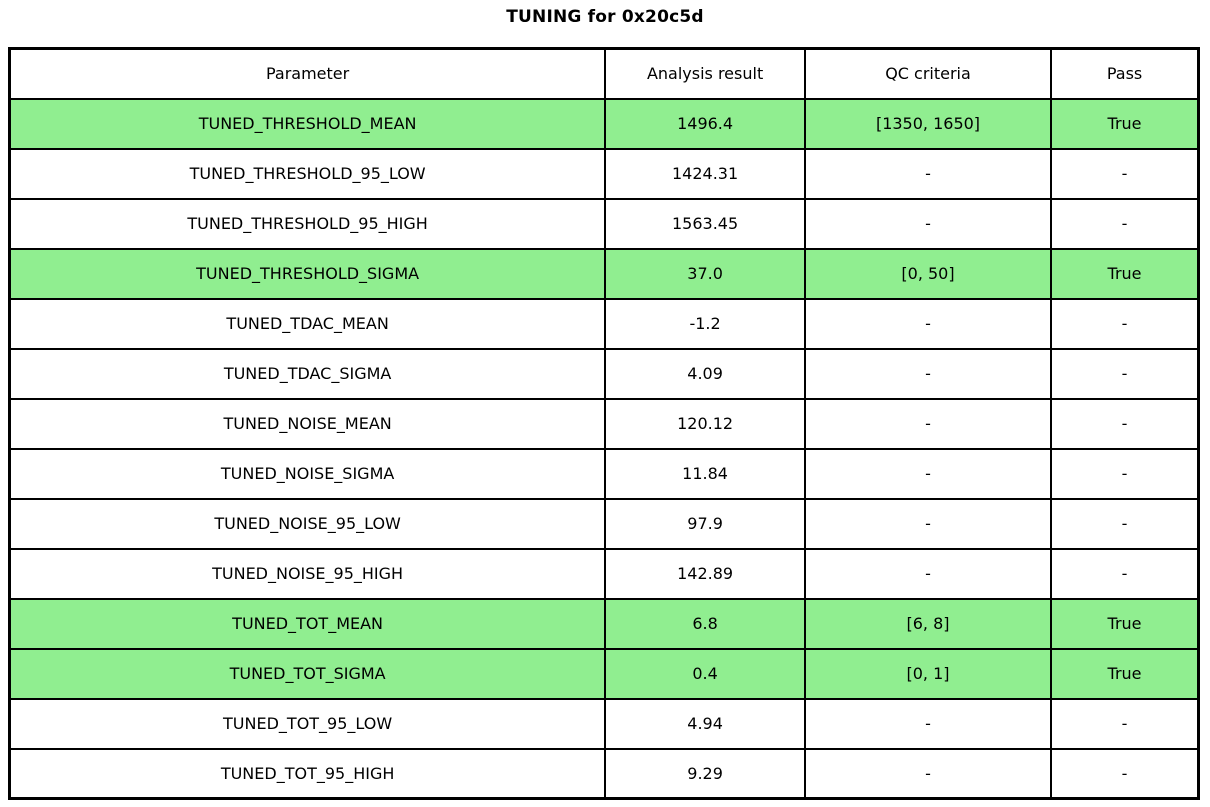 This screenshot has height=807, width=1210. Describe the element at coordinates (705, 623) in the screenshot. I see `analysis-result-cell: 6.8` at that location.